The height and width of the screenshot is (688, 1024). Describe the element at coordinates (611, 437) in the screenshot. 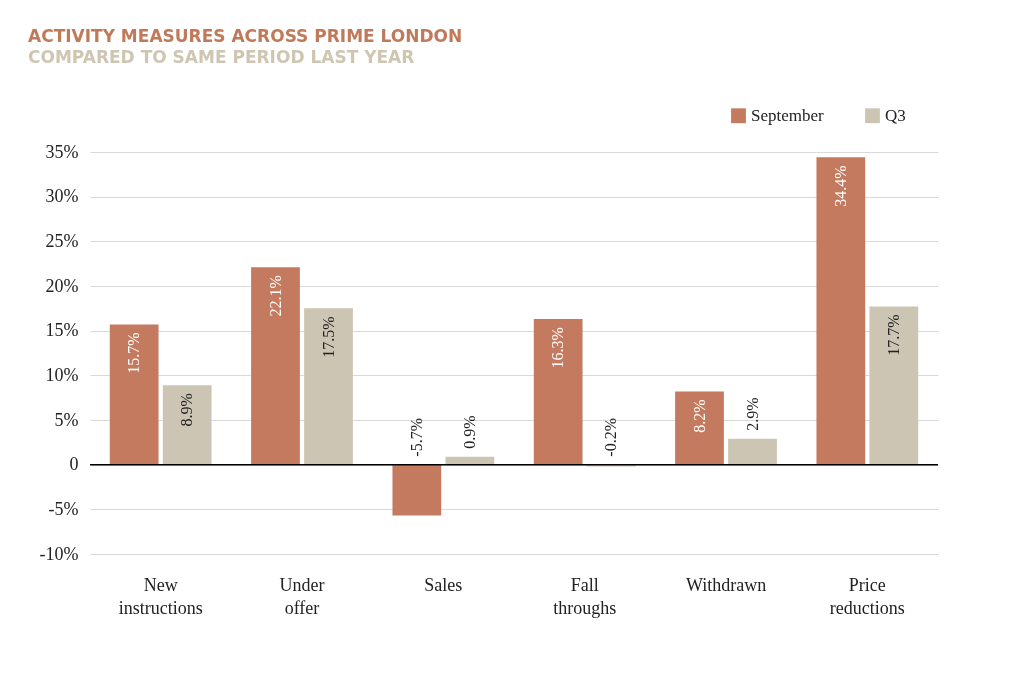

I see `data-label: -0.2%` at that location.